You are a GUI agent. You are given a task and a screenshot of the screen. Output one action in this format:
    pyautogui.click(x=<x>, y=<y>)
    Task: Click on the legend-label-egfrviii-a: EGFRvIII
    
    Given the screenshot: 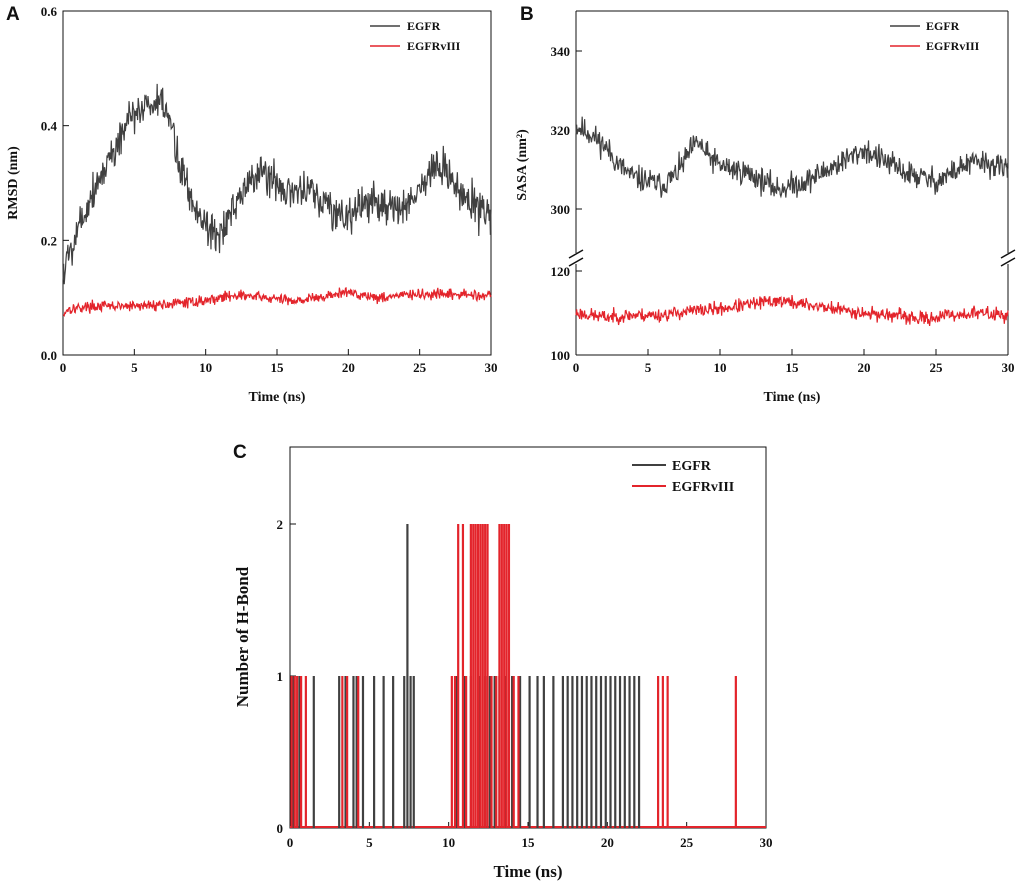 What is the action you would take?
    pyautogui.click(x=434, y=46)
    